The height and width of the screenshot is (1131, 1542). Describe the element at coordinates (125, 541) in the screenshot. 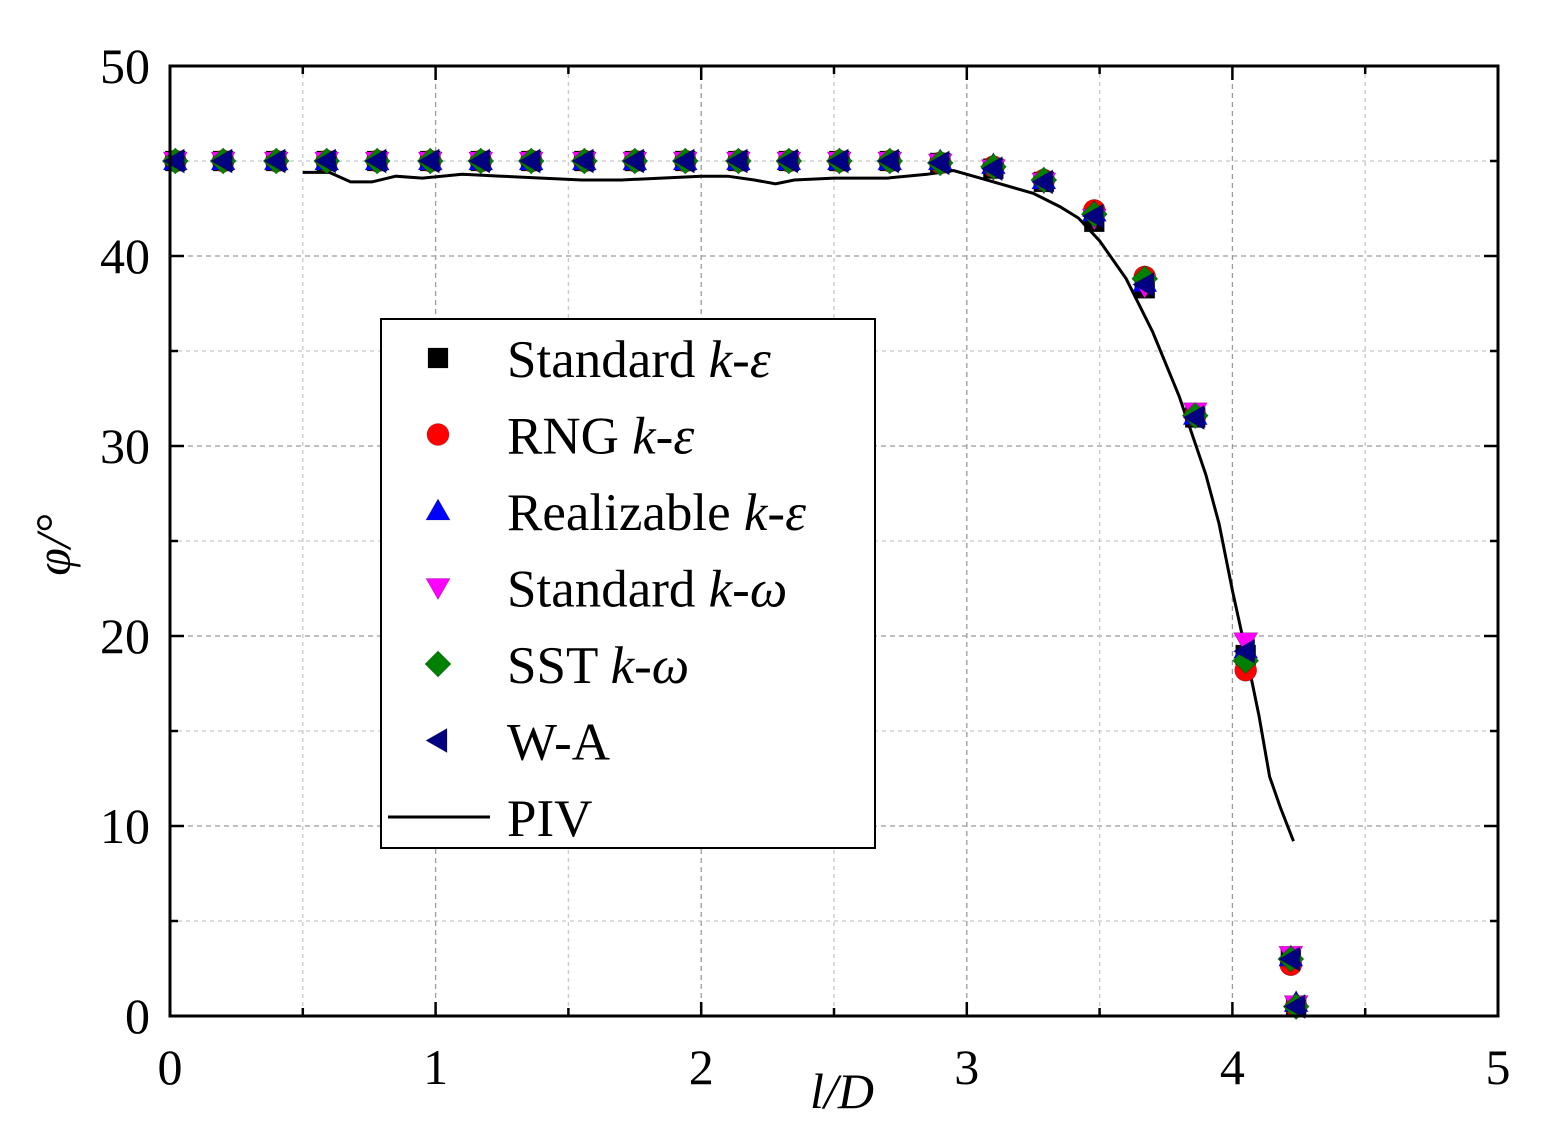

I see `y-tick-labels: 0 10 20 30 40 50` at that location.